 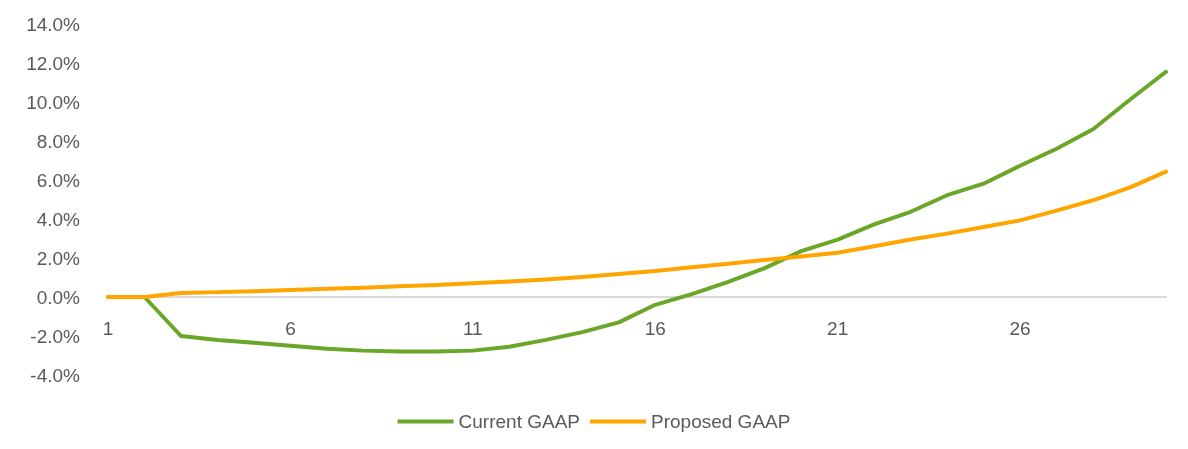 I want to click on y-tick-label: 0.0%, so click(x=58, y=297).